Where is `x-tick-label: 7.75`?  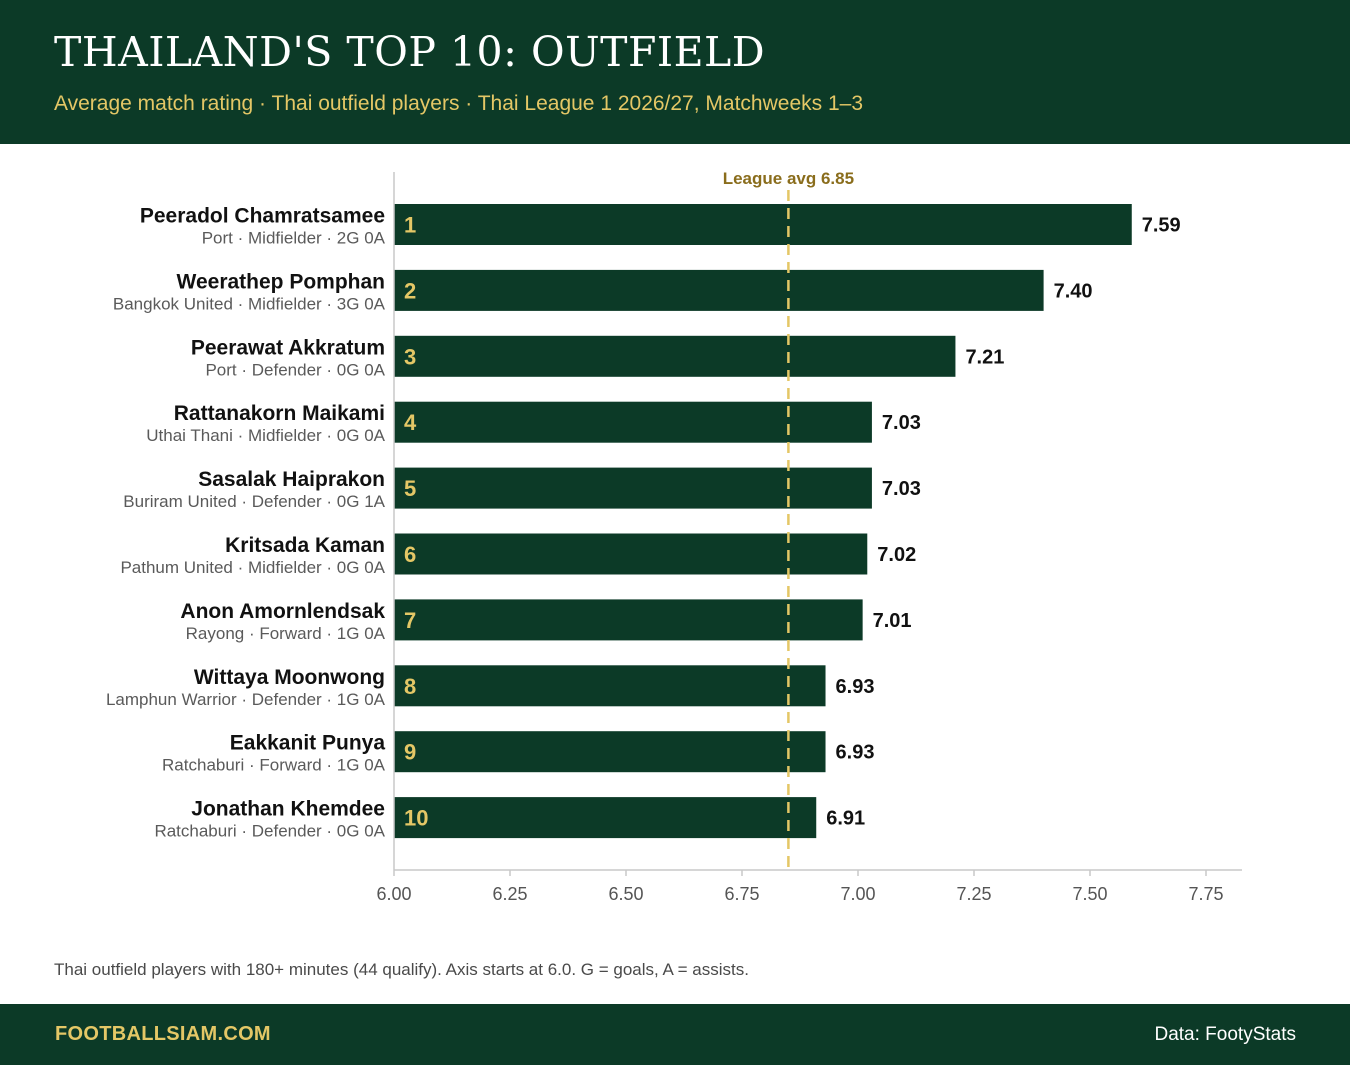 x-tick-label: 7.75 is located at coordinates (1205, 894).